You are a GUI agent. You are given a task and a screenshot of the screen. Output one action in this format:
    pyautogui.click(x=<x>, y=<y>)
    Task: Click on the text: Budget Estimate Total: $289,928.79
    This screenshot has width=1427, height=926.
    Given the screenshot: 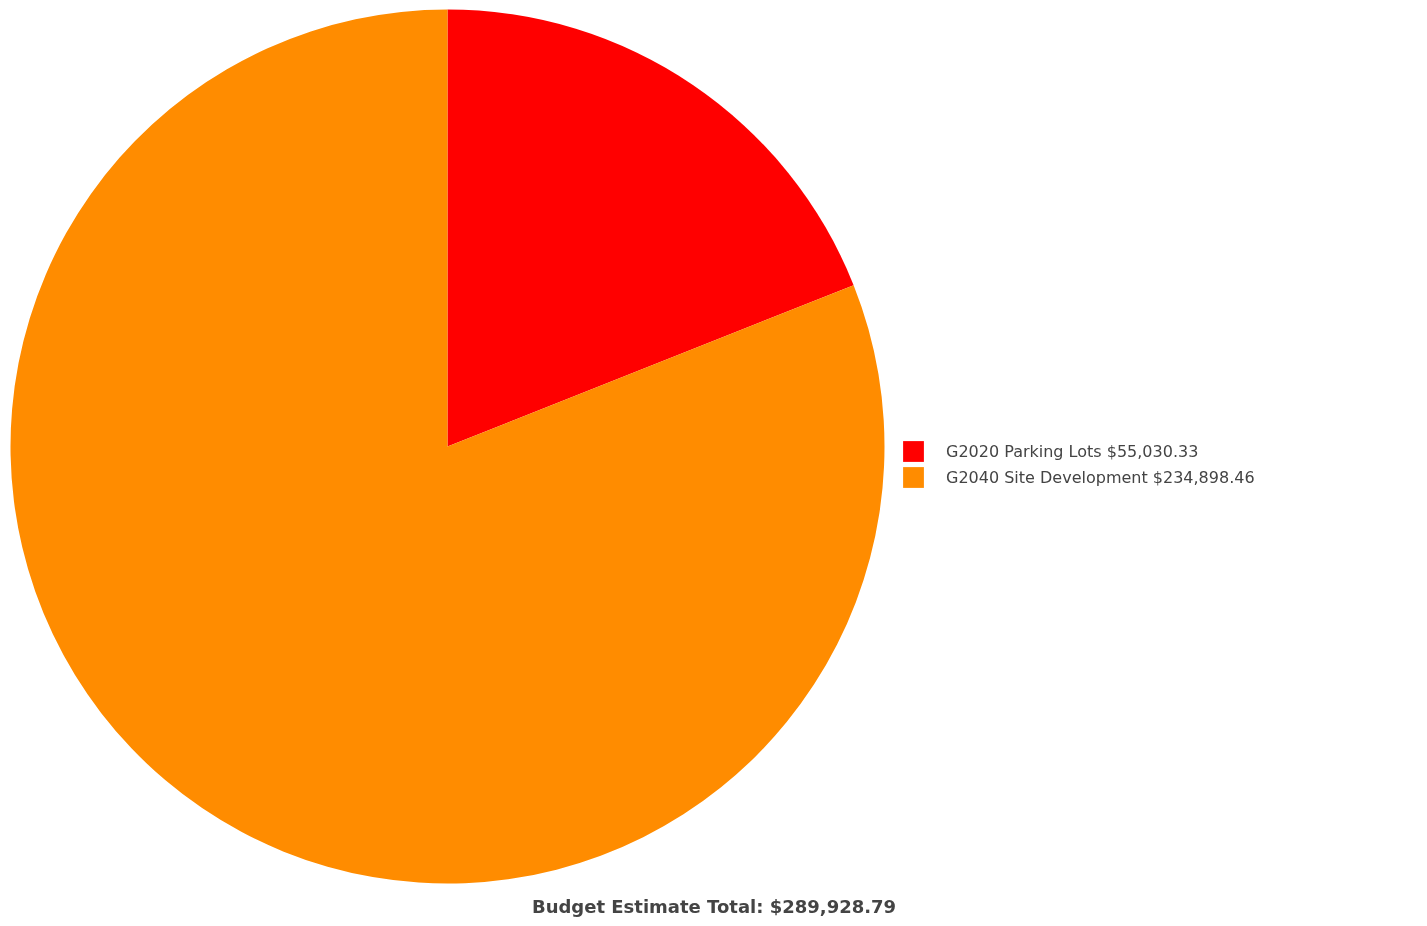 What is the action you would take?
    pyautogui.click(x=714, y=906)
    